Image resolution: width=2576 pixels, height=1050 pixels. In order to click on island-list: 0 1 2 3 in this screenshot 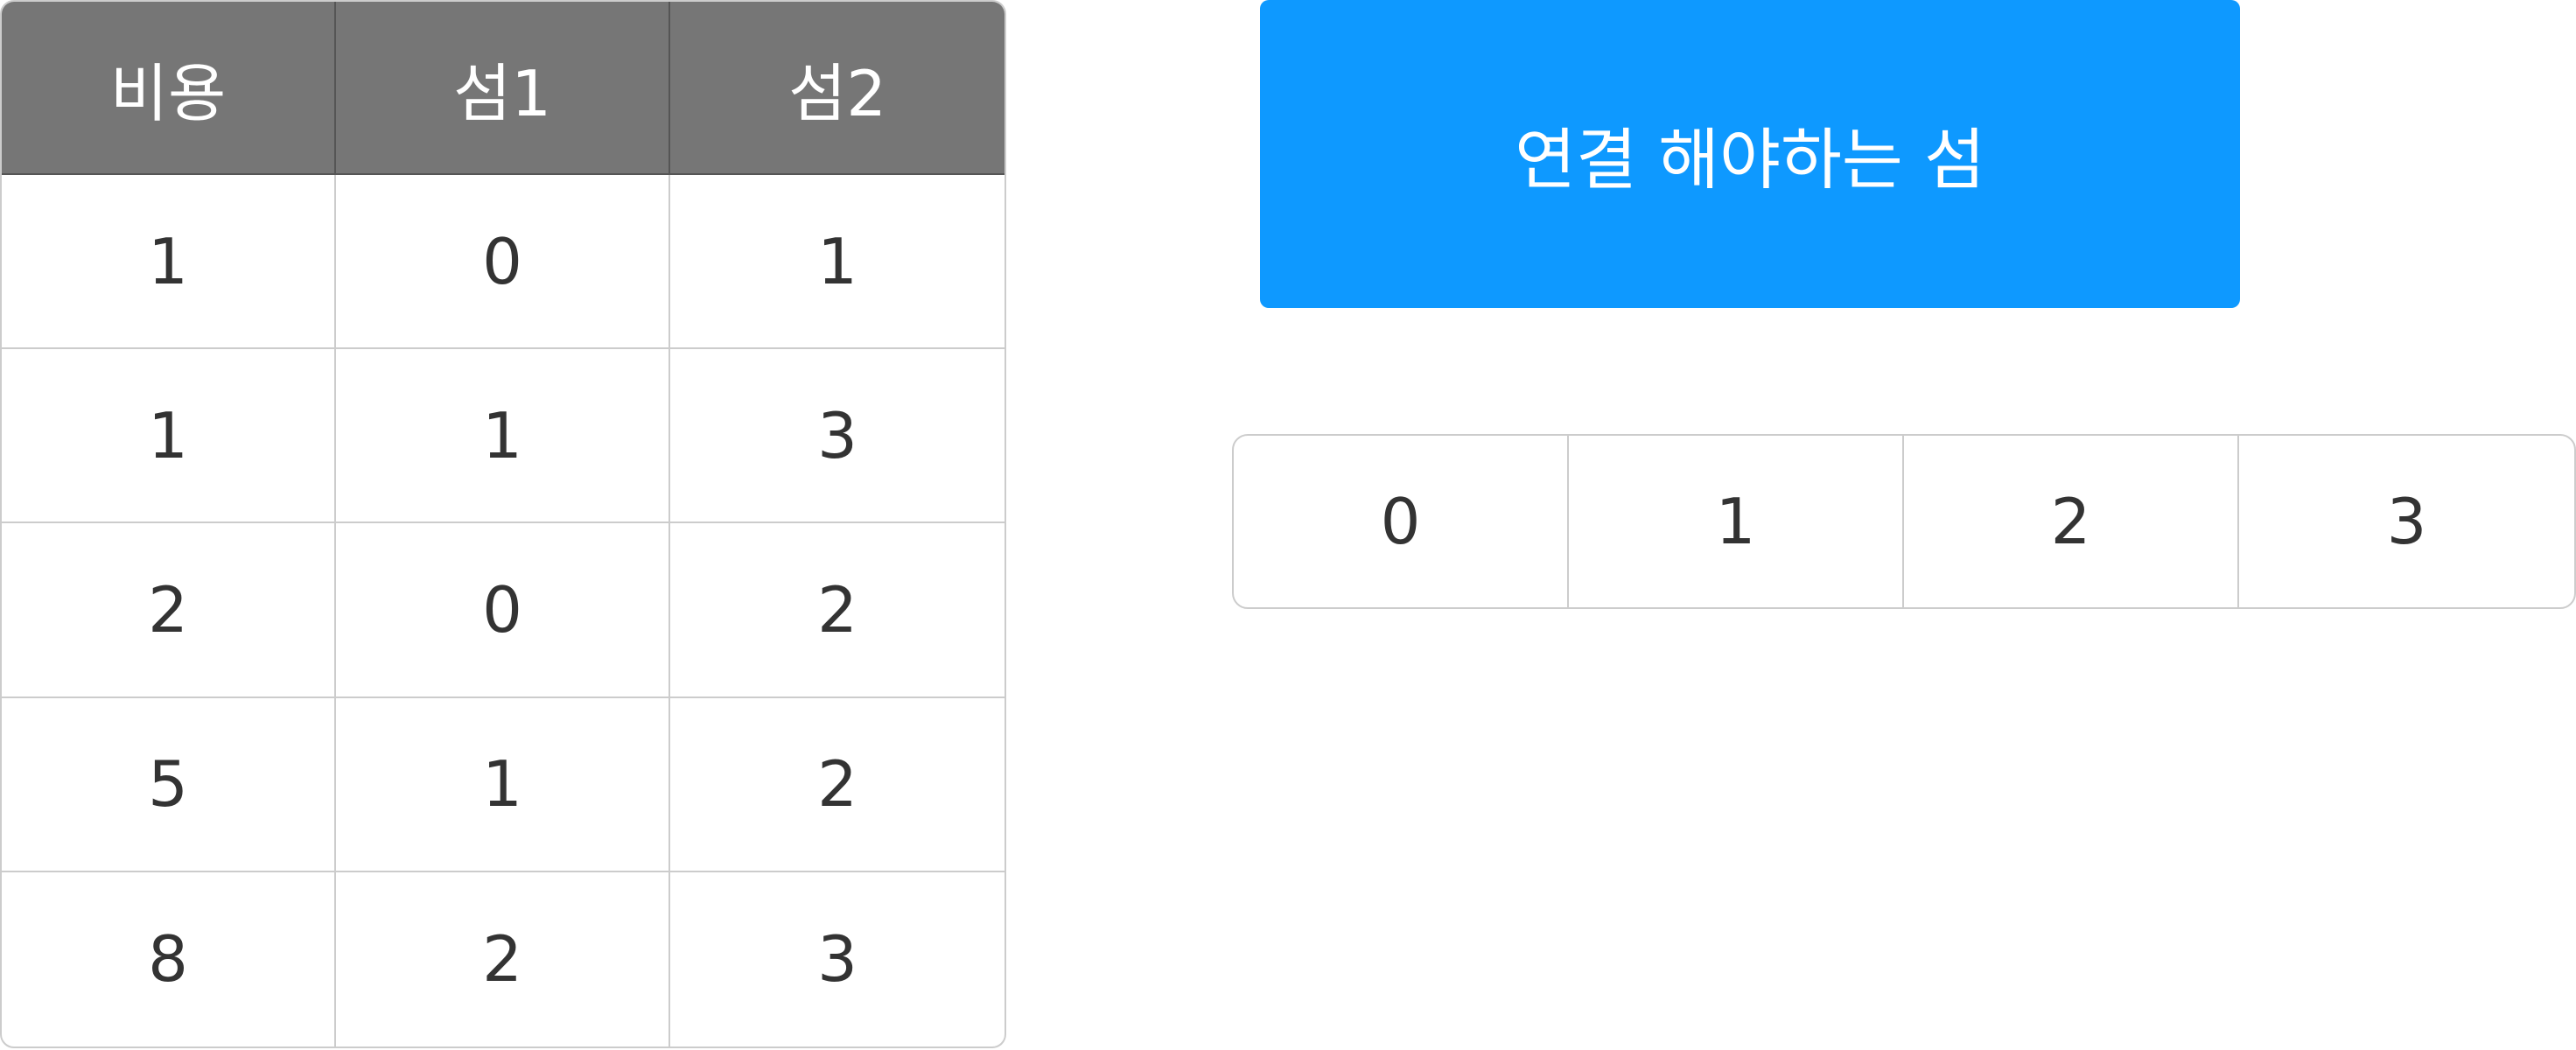, I will do `click(1904, 521)`.